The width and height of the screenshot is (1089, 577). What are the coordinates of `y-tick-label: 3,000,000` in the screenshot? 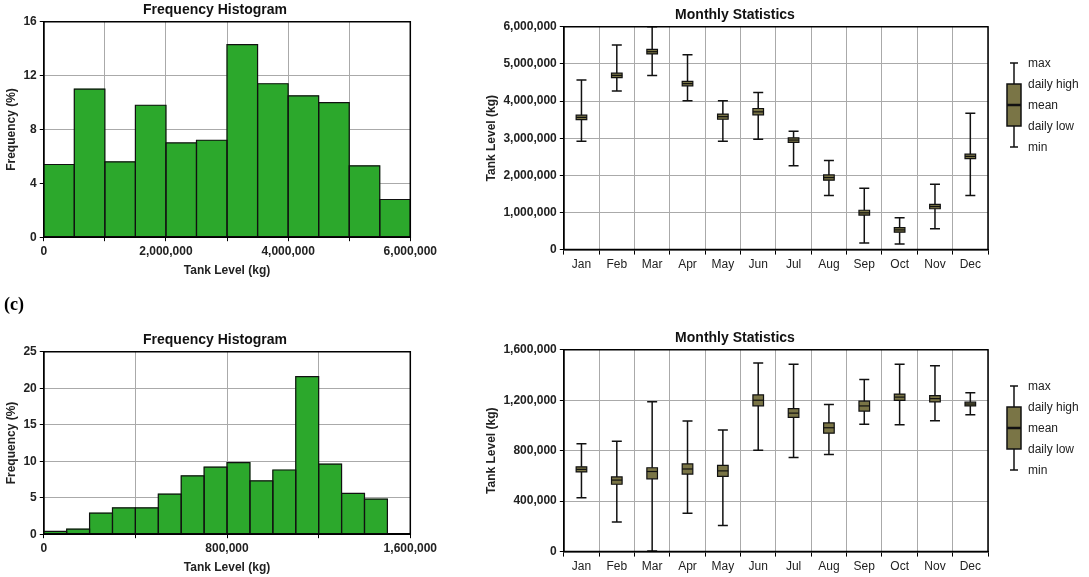 It's located at (530, 137).